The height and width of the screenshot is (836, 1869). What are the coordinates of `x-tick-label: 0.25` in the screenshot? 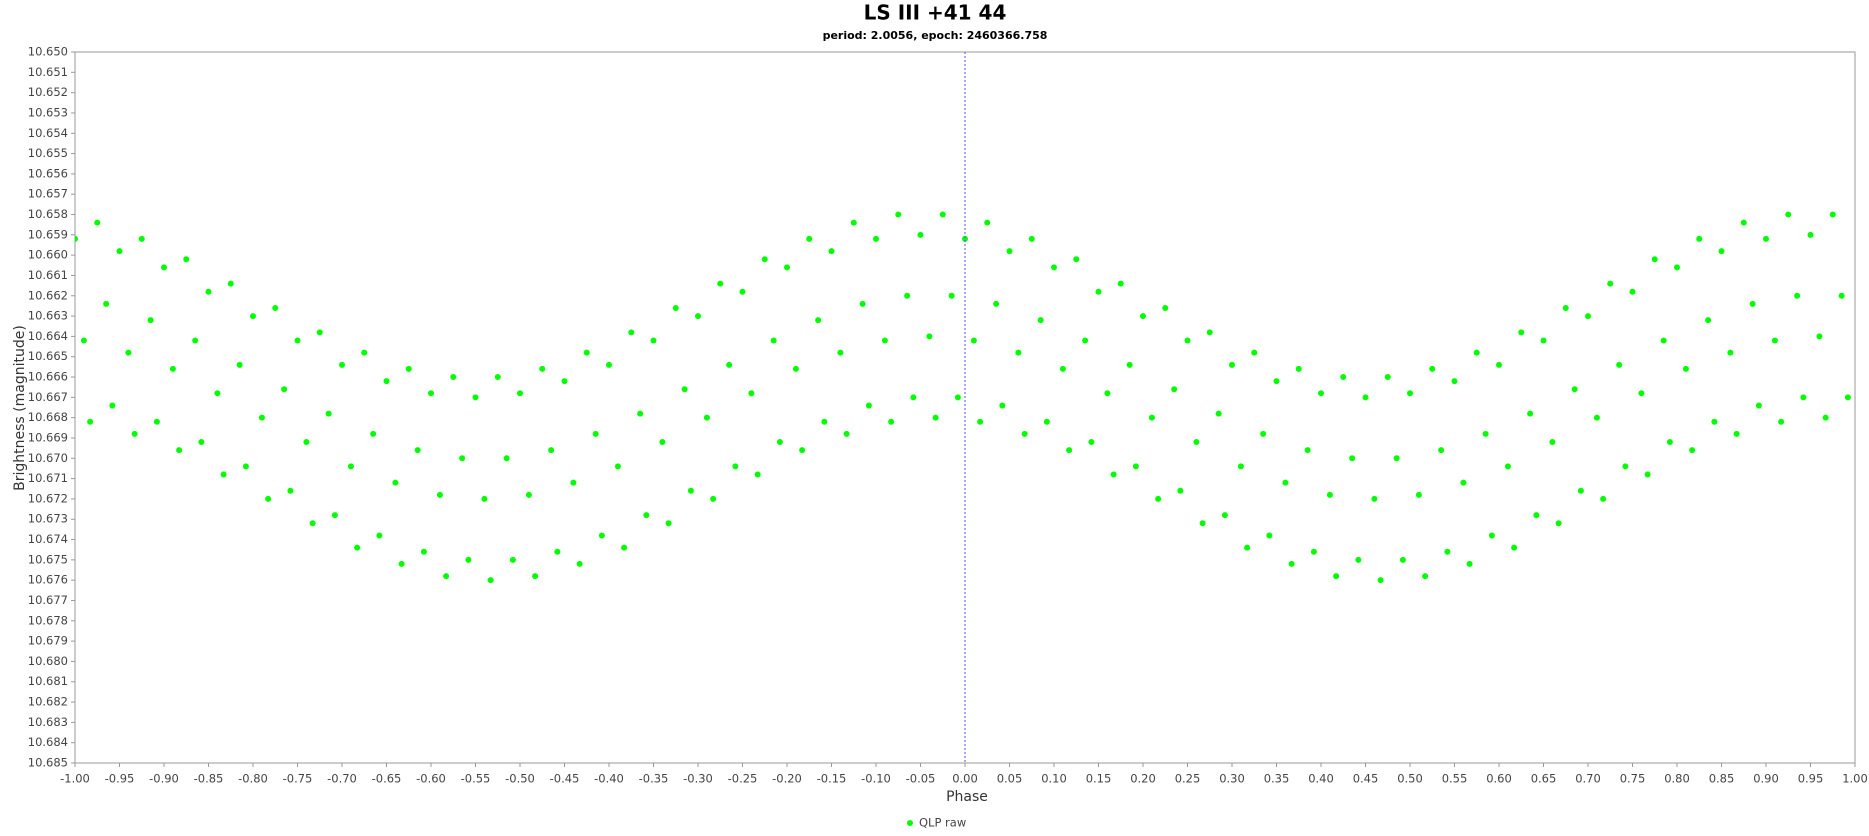 It's located at (1188, 779).